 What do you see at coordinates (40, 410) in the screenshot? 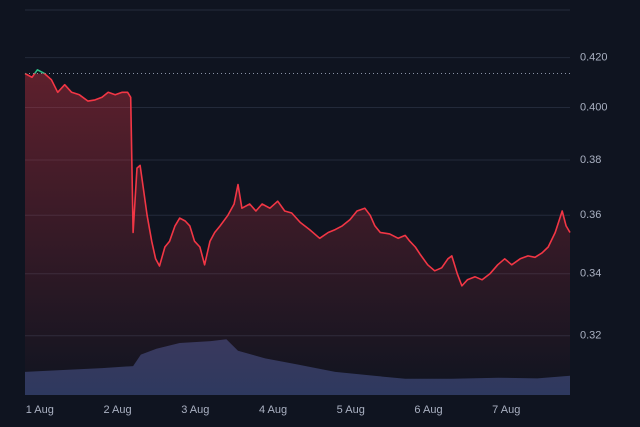
I see `x-tick-label: 1 Aug` at bounding box center [40, 410].